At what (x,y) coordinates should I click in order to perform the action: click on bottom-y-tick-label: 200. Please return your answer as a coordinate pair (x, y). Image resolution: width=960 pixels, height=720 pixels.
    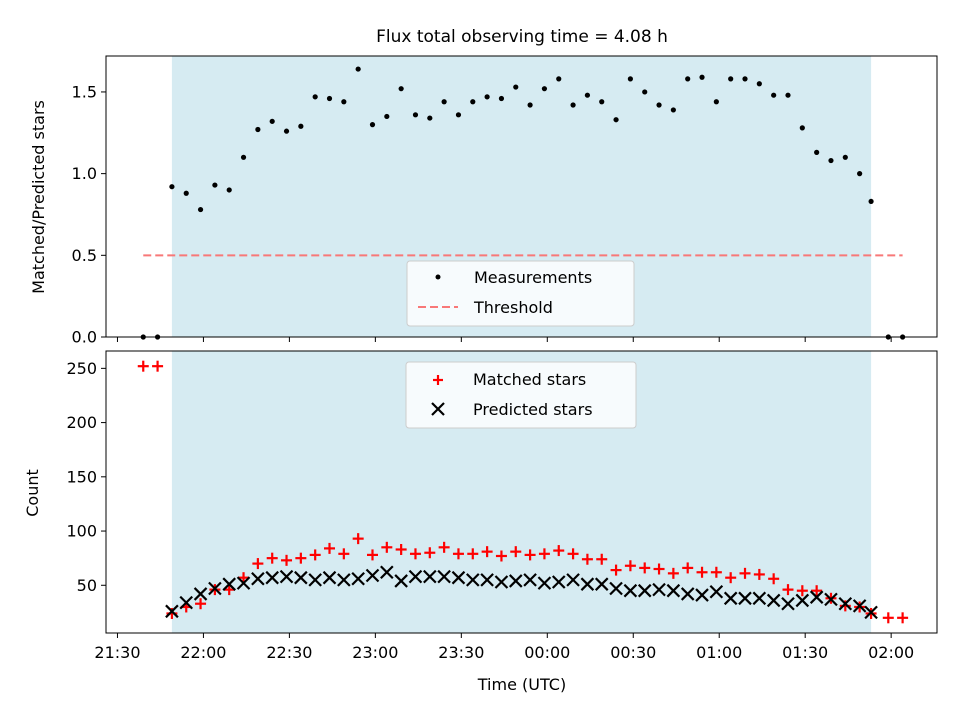
    Looking at the image, I should click on (81, 422).